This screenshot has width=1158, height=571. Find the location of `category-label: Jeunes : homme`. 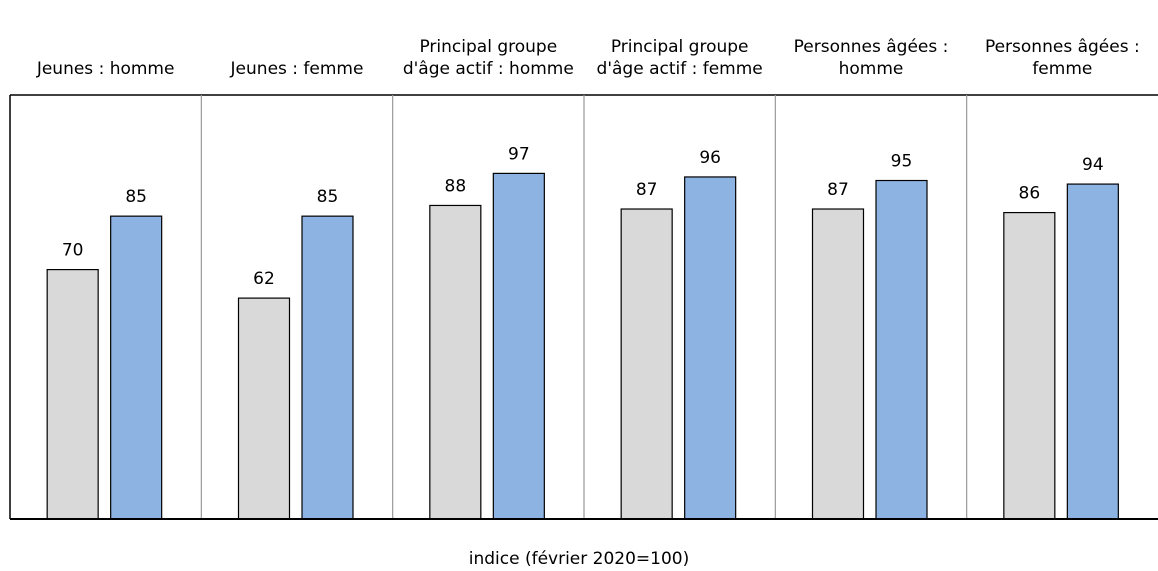

category-label: Jeunes : homme is located at coordinates (105, 69).